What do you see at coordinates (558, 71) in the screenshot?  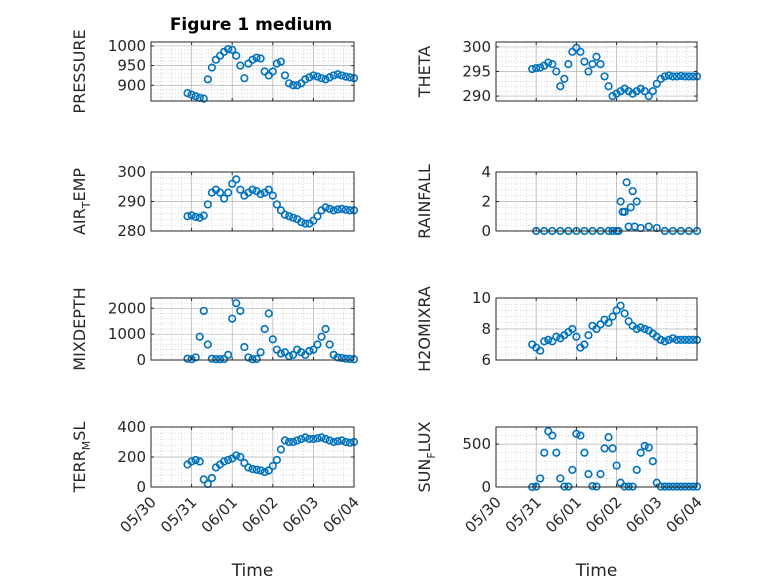 I see `subplot-2: 290 295 300 THETA` at bounding box center [558, 71].